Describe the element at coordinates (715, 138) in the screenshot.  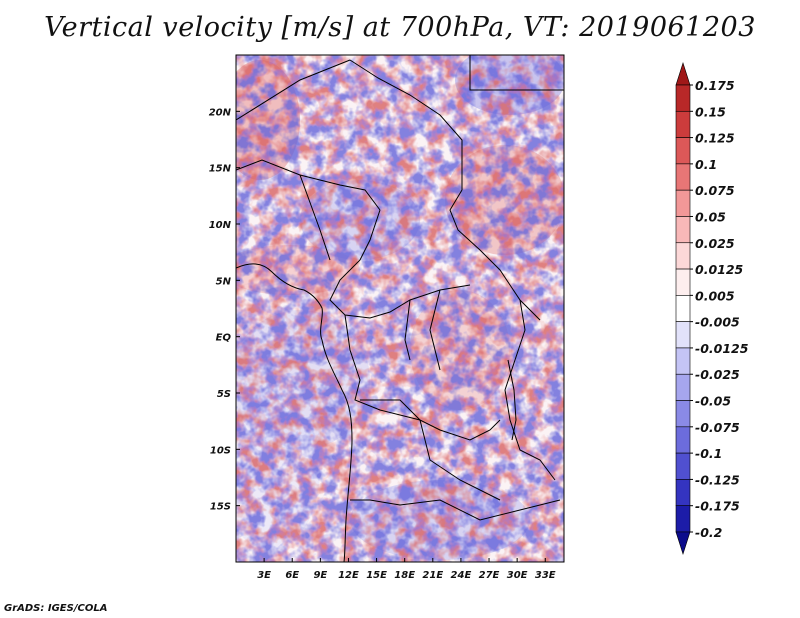
I see `colorbar-label: 0.125` at that location.